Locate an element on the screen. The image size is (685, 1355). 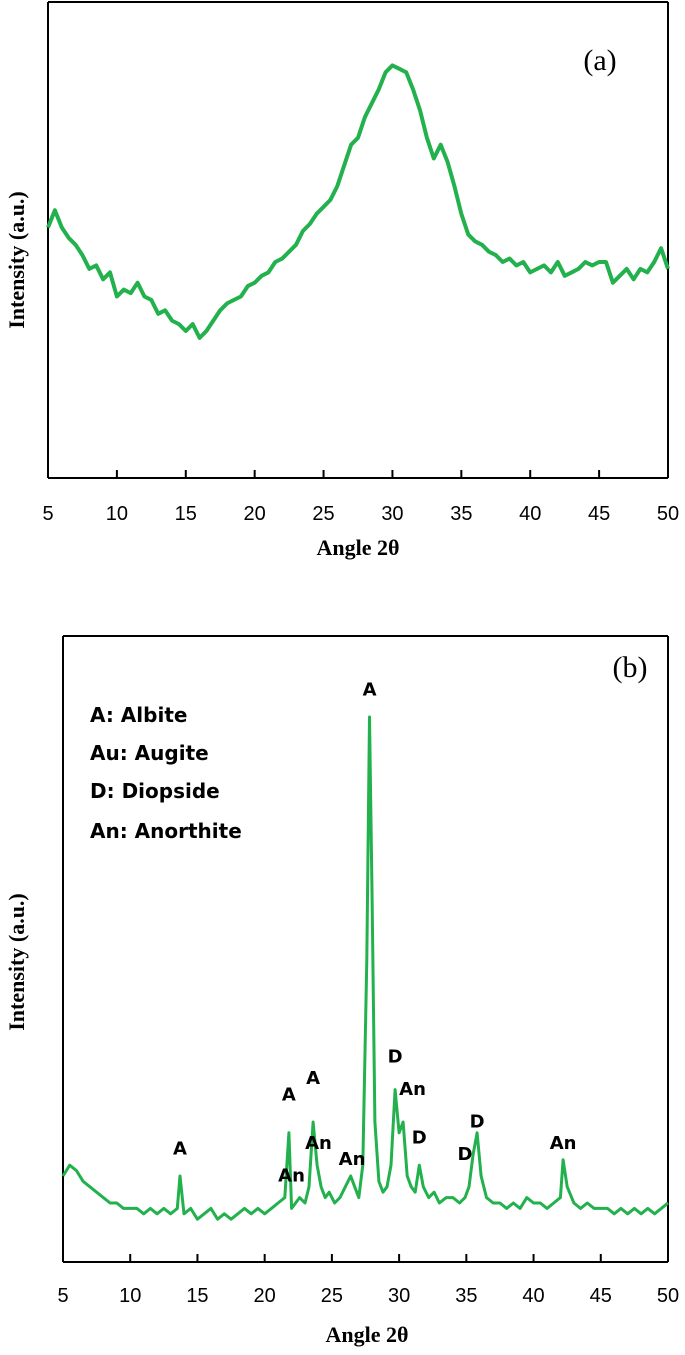
panel-label-a: (a) is located at coordinates (599, 60).